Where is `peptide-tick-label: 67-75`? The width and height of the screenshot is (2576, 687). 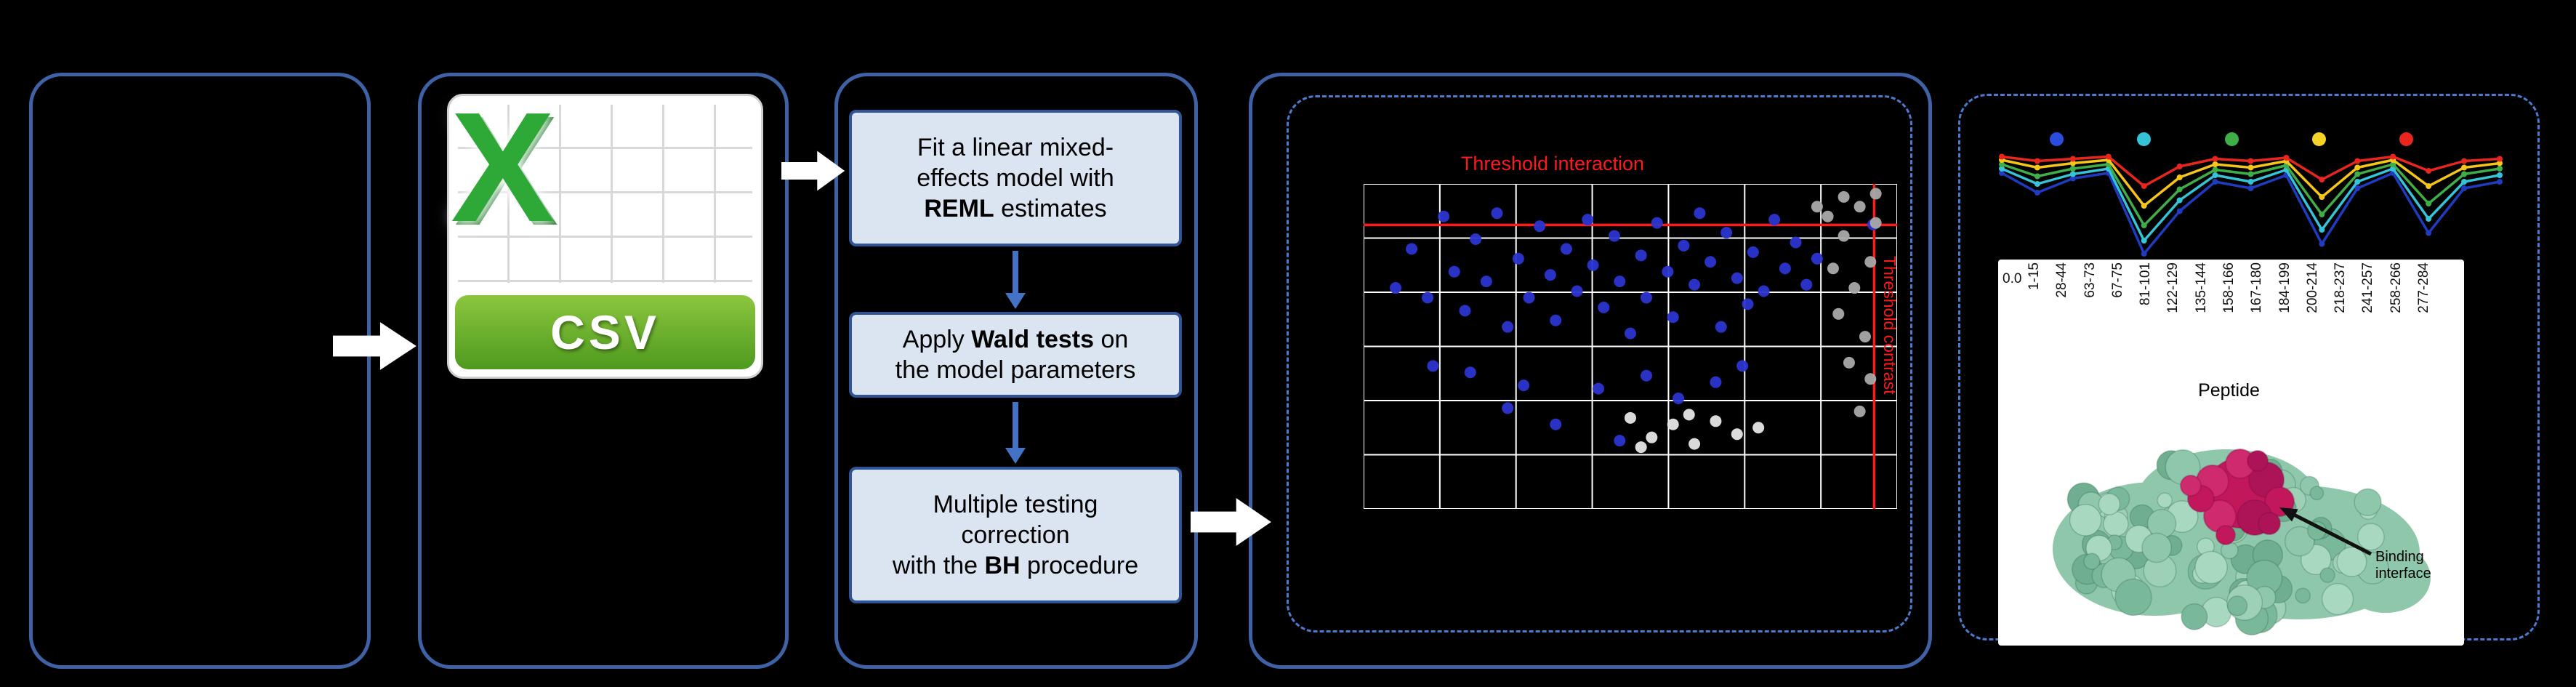
peptide-tick-label: 67-75 is located at coordinates (2117, 280).